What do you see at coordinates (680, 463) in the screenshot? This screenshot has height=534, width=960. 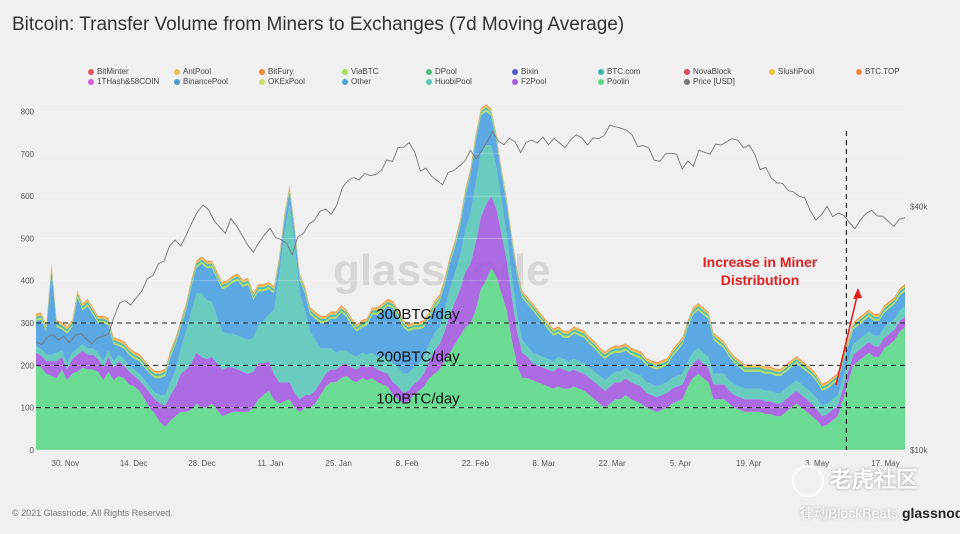 I see `x-tick-label: 5. Apr` at bounding box center [680, 463].